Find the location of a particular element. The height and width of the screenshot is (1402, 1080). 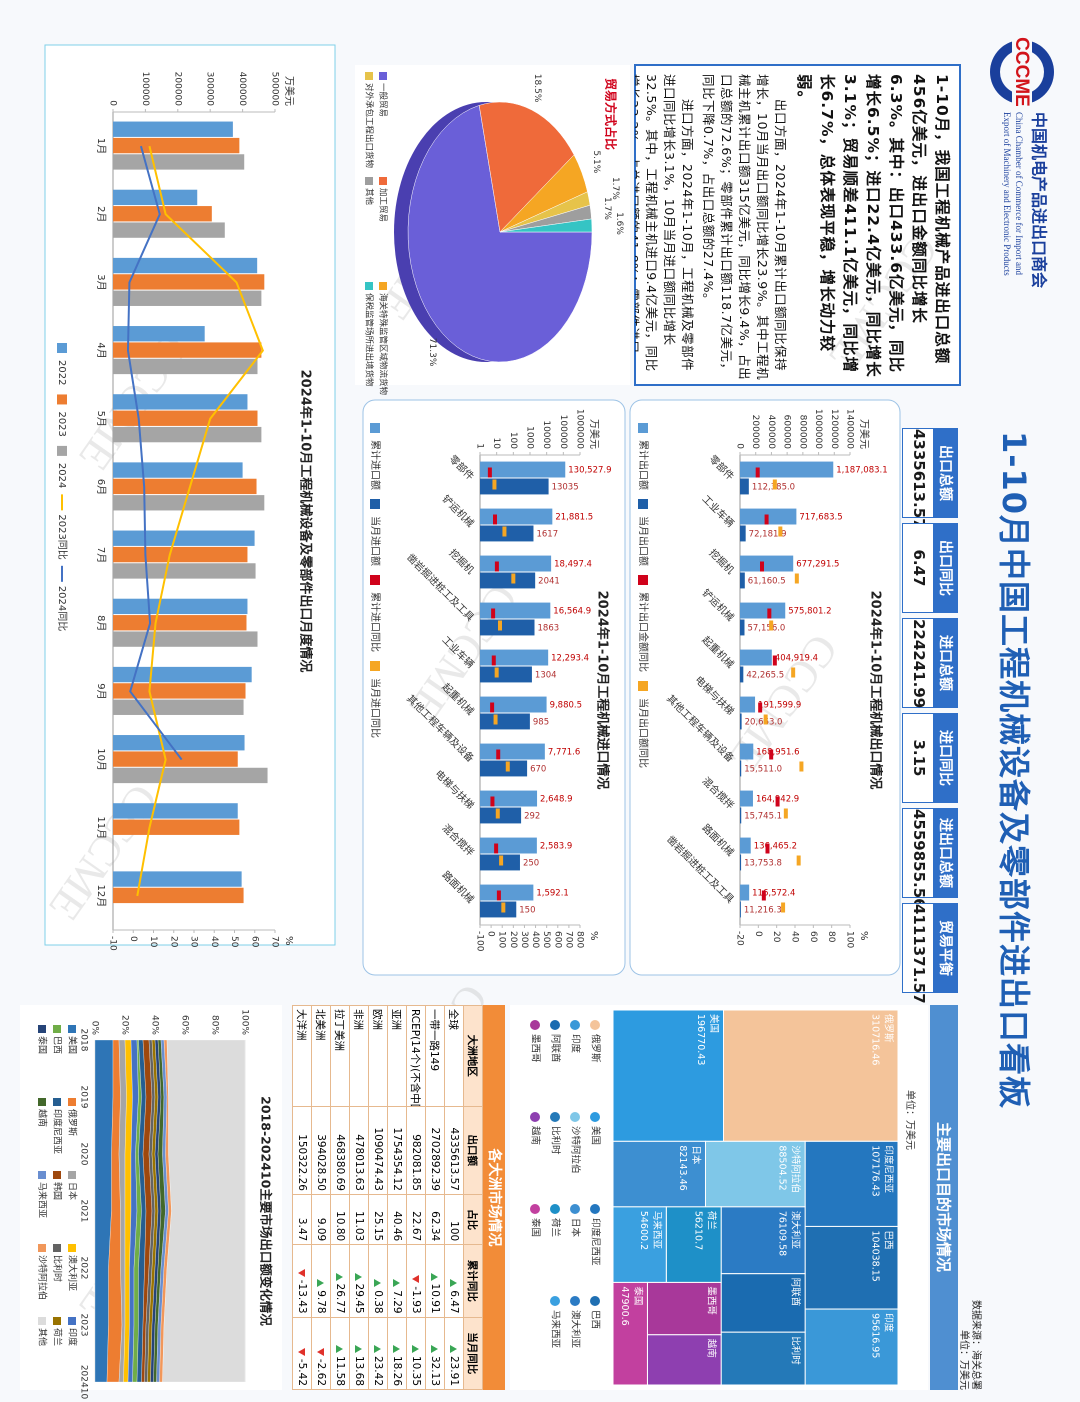

x-tick-label: 2023 is located at coordinates (84, 1325).